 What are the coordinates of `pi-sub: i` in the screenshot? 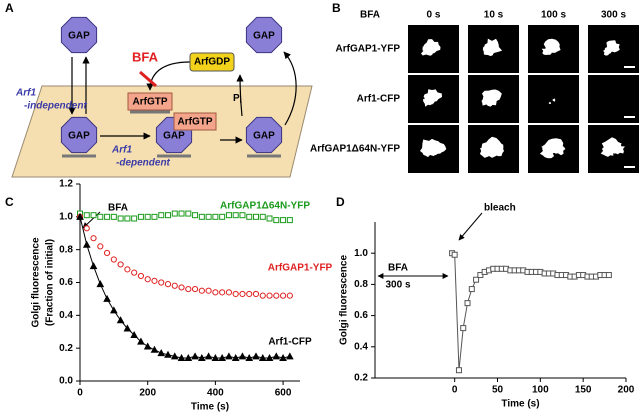 It's located at (241, 101).